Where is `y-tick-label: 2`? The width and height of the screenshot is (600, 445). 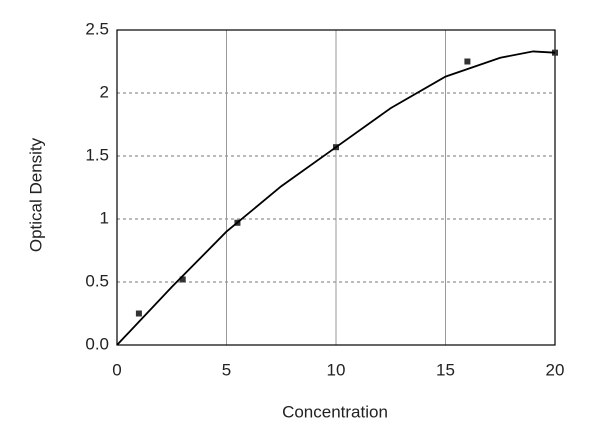
y-tick-label: 2 is located at coordinates (104, 91).